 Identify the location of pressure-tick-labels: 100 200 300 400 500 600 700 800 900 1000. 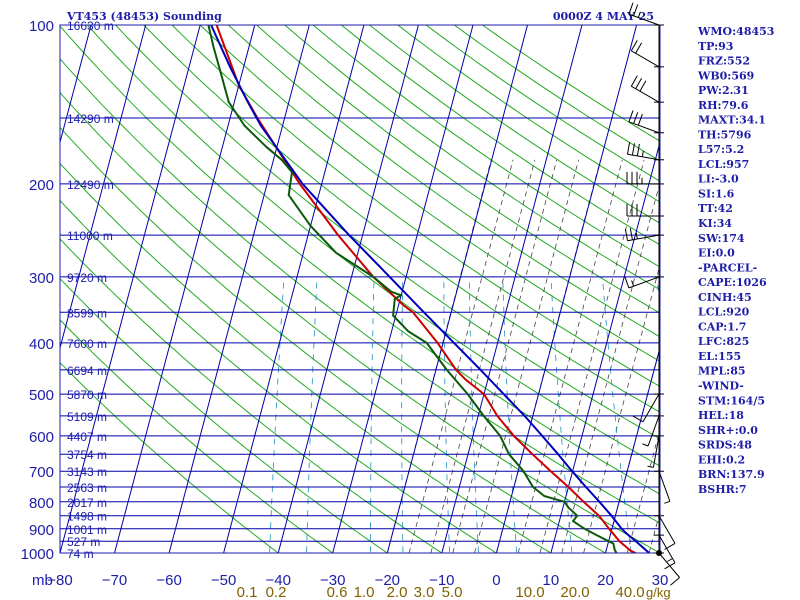
(37, 290).